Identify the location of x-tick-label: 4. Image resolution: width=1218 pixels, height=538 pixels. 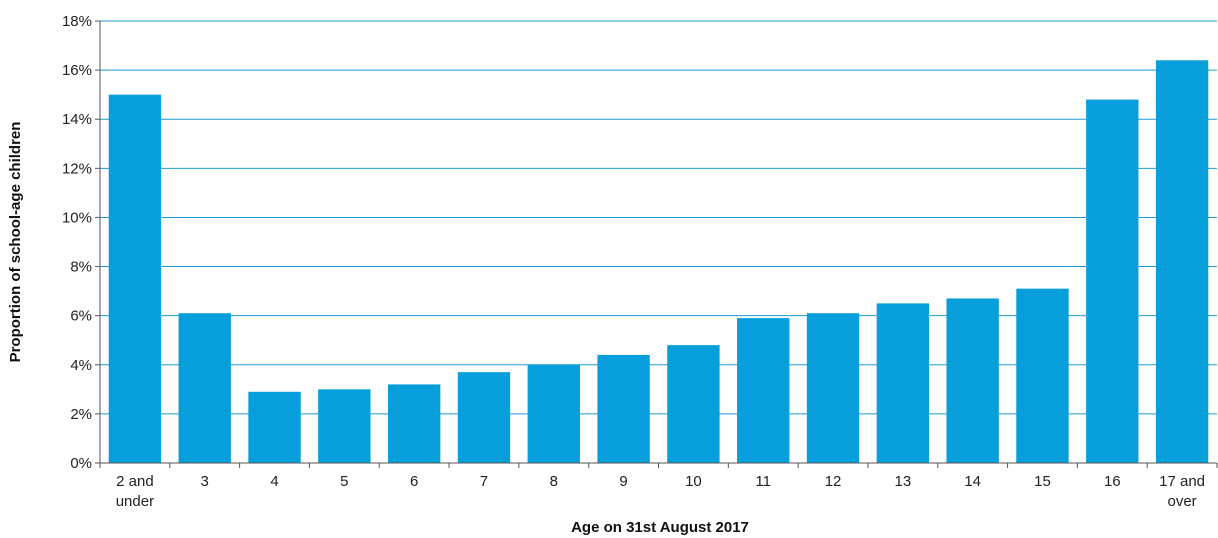
(274, 481).